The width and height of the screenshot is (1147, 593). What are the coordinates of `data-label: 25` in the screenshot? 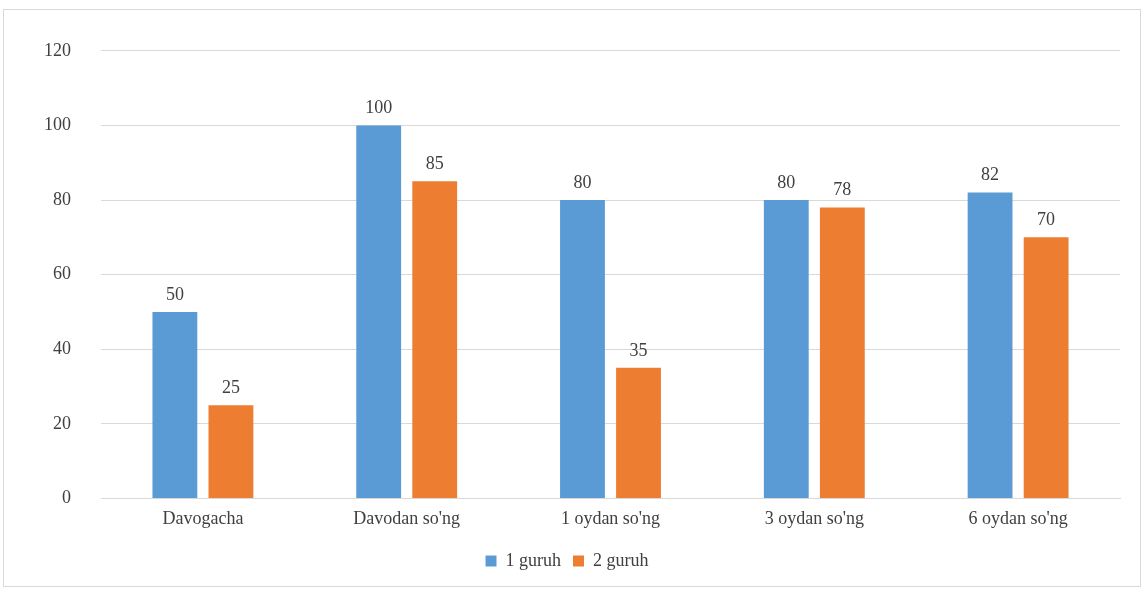 It's located at (230, 386).